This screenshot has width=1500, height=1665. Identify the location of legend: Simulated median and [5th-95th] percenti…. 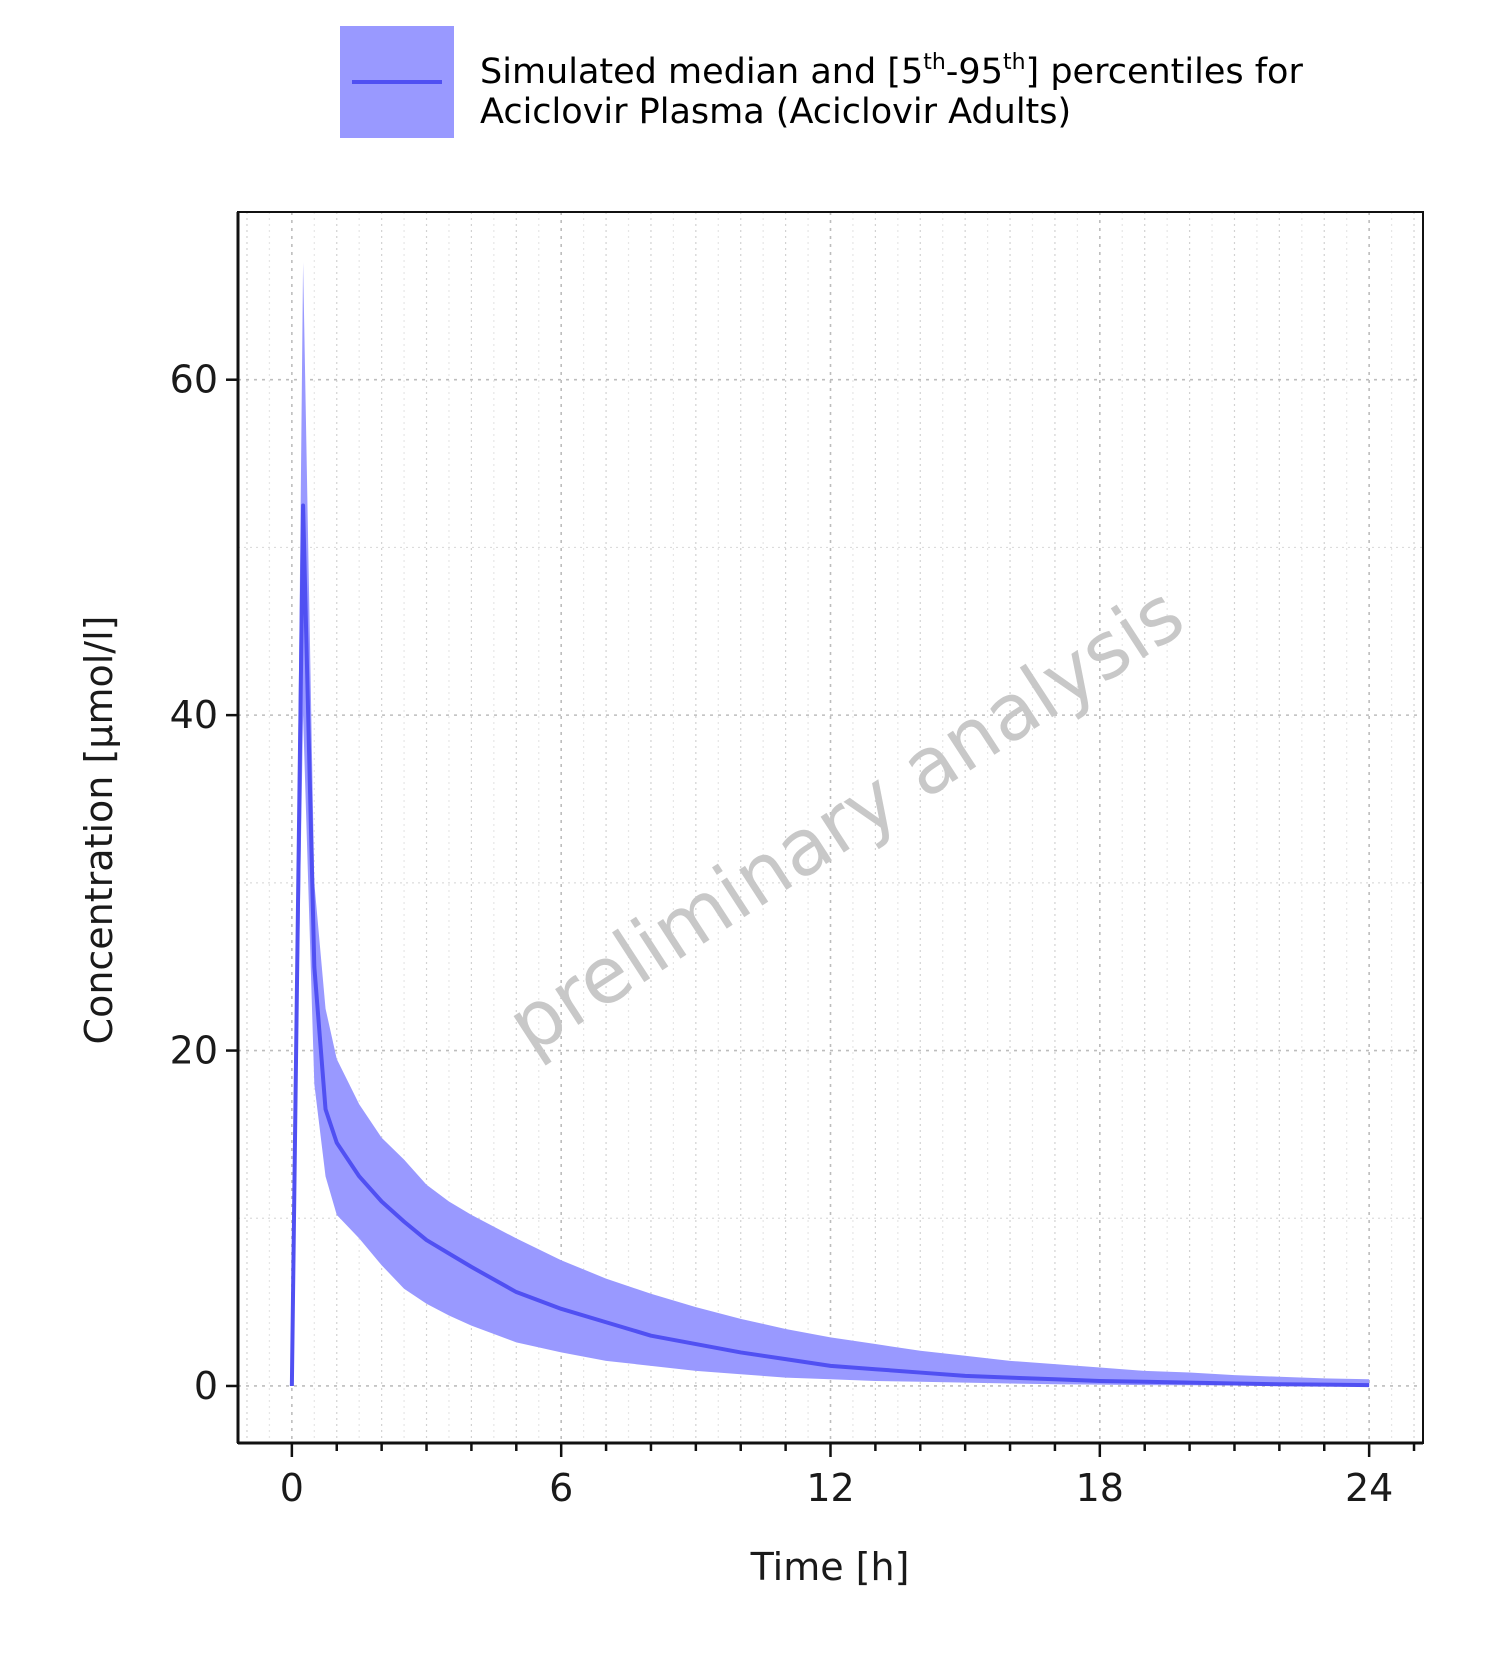
(840, 83).